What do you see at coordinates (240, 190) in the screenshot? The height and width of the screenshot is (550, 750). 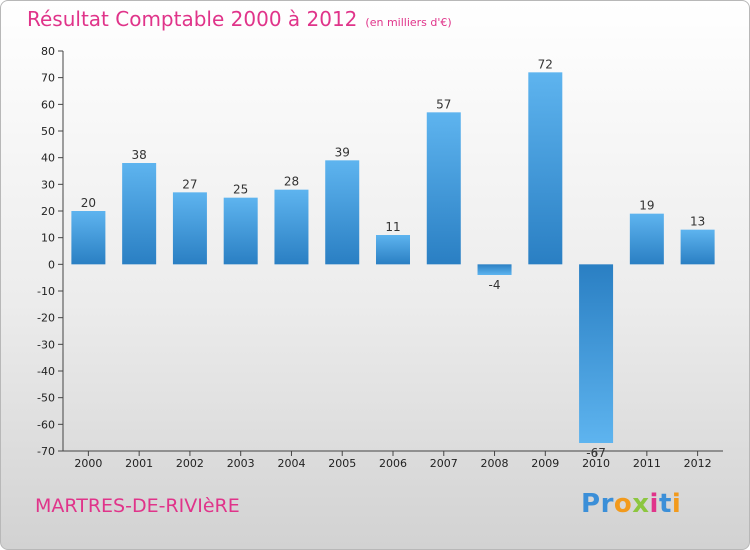 I see `data-label: 25` at bounding box center [240, 190].